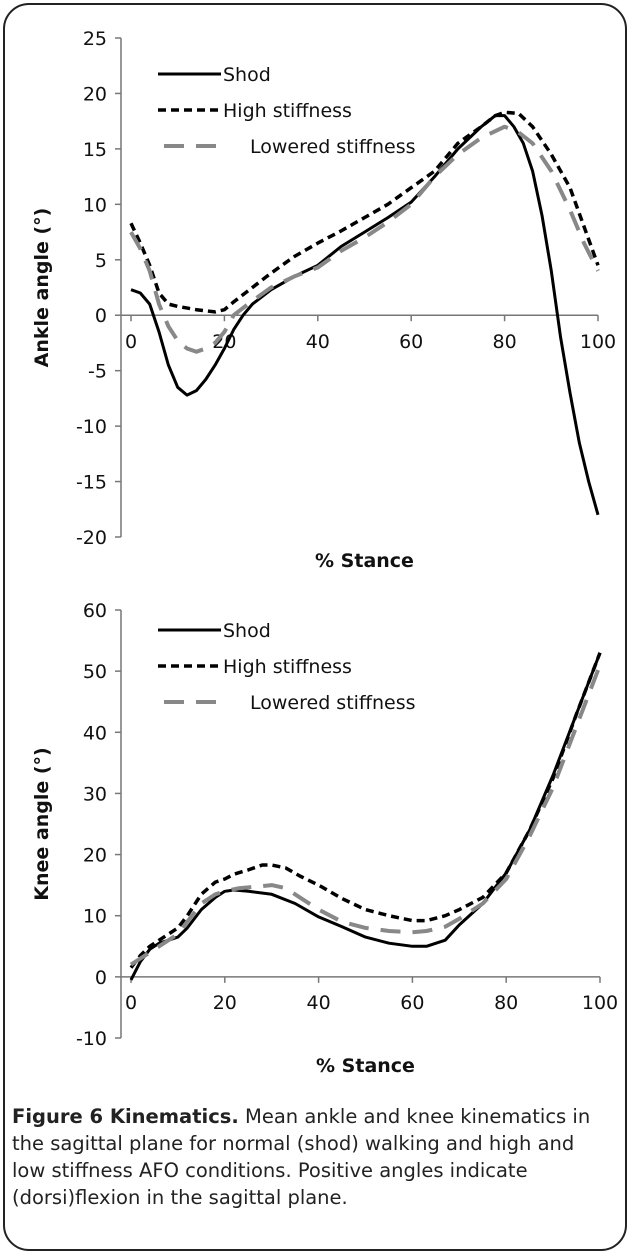  I want to click on series-line-lowered-stiffness, so click(364, 239).